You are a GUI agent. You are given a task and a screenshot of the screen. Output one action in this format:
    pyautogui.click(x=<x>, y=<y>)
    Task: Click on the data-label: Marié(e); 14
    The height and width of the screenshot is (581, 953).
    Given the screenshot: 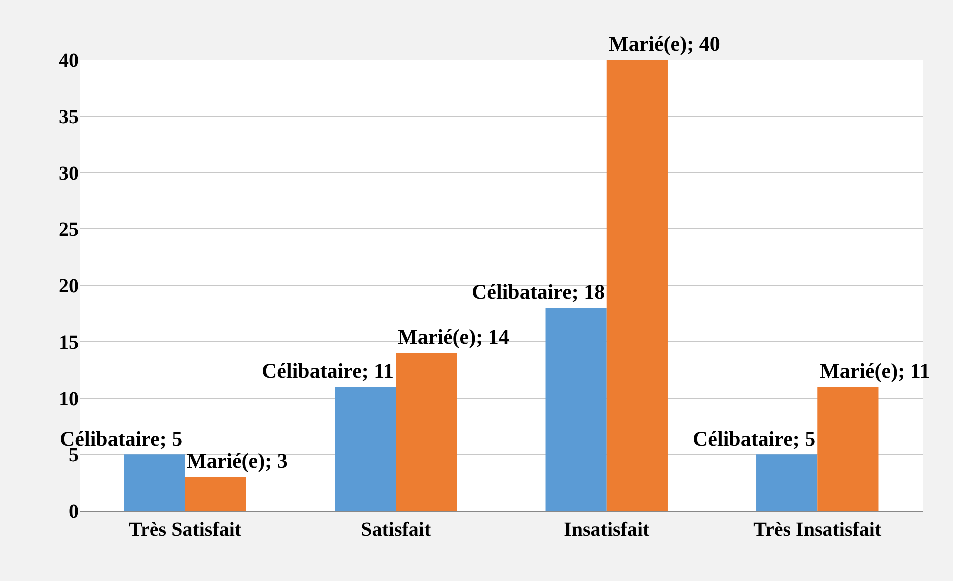 What is the action you would take?
    pyautogui.click(x=454, y=337)
    